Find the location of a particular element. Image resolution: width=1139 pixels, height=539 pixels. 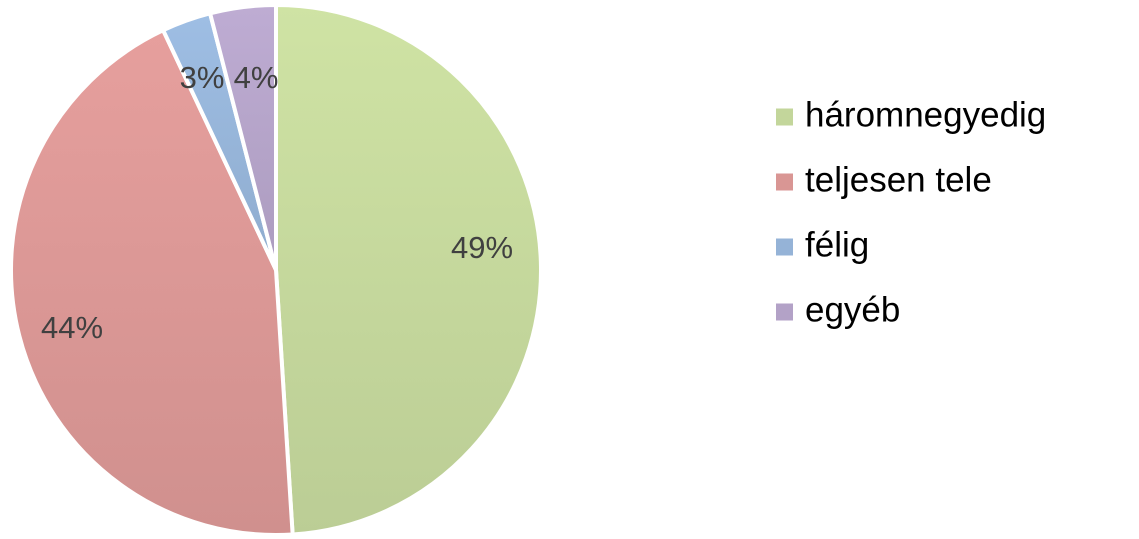

pie-slice-egyeb is located at coordinates (243, 137).